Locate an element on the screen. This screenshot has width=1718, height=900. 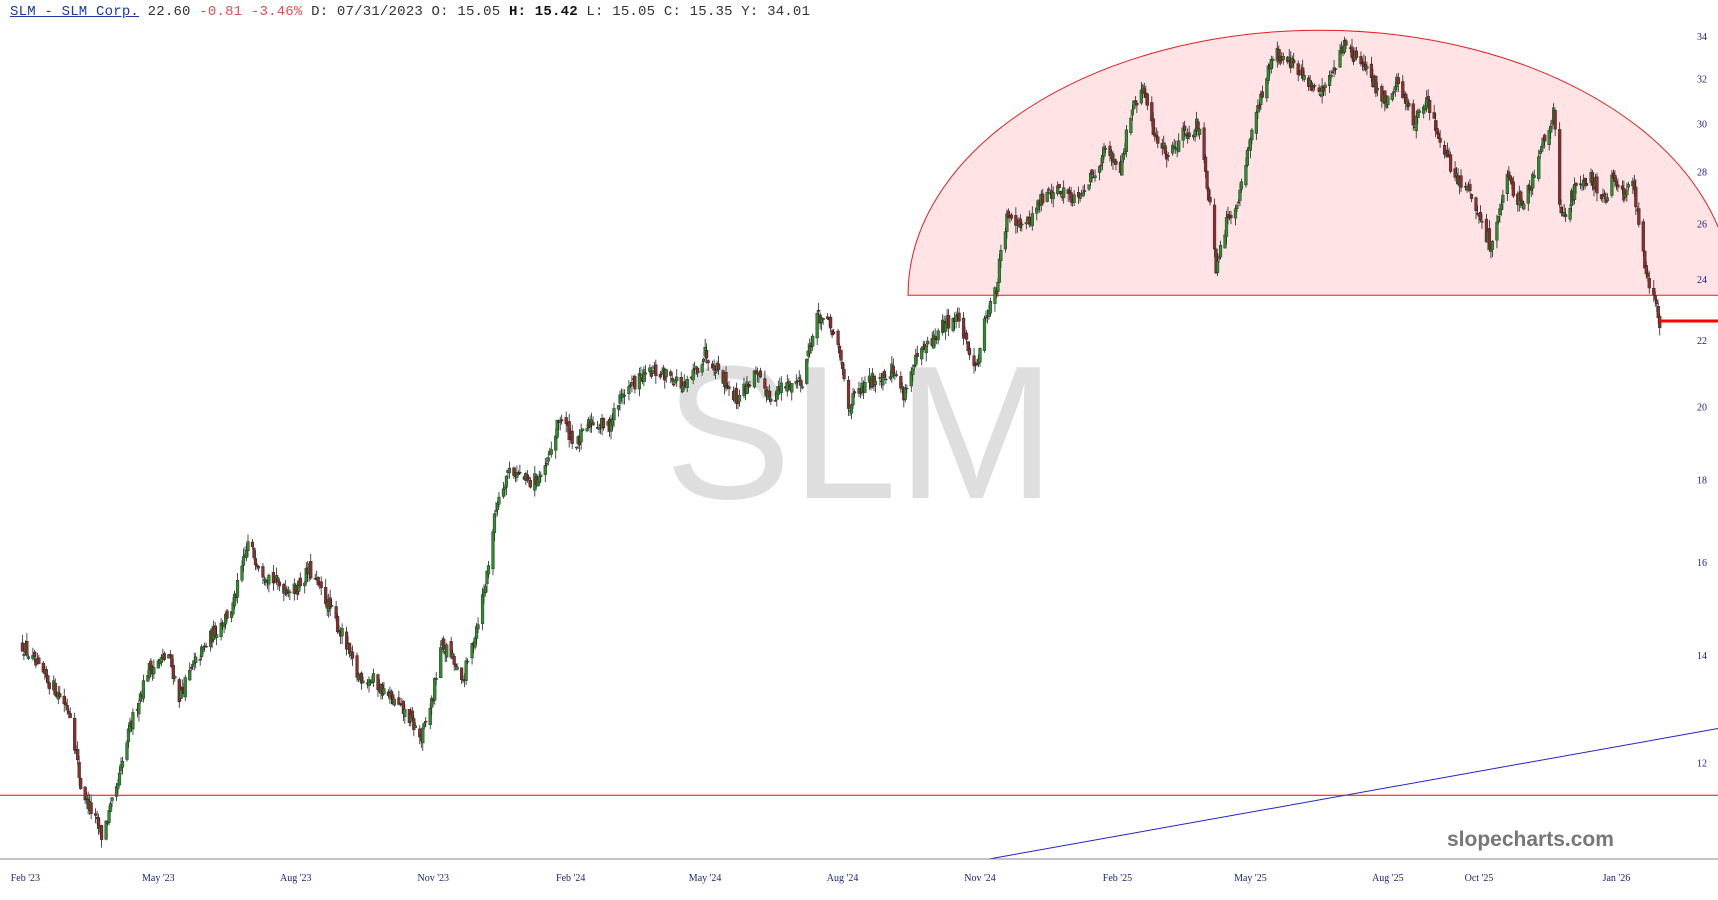
price-change-pct: -3.46% is located at coordinates (276, 12).